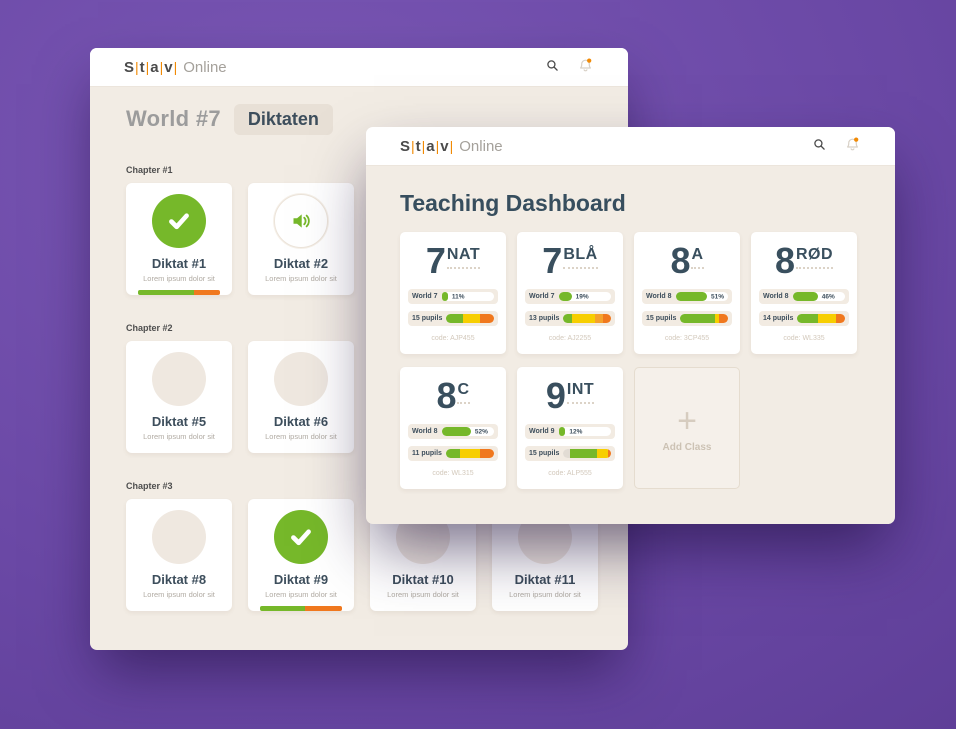  Describe the element at coordinates (481, 146) in the screenshot. I see `brand-suffix: Online` at that location.